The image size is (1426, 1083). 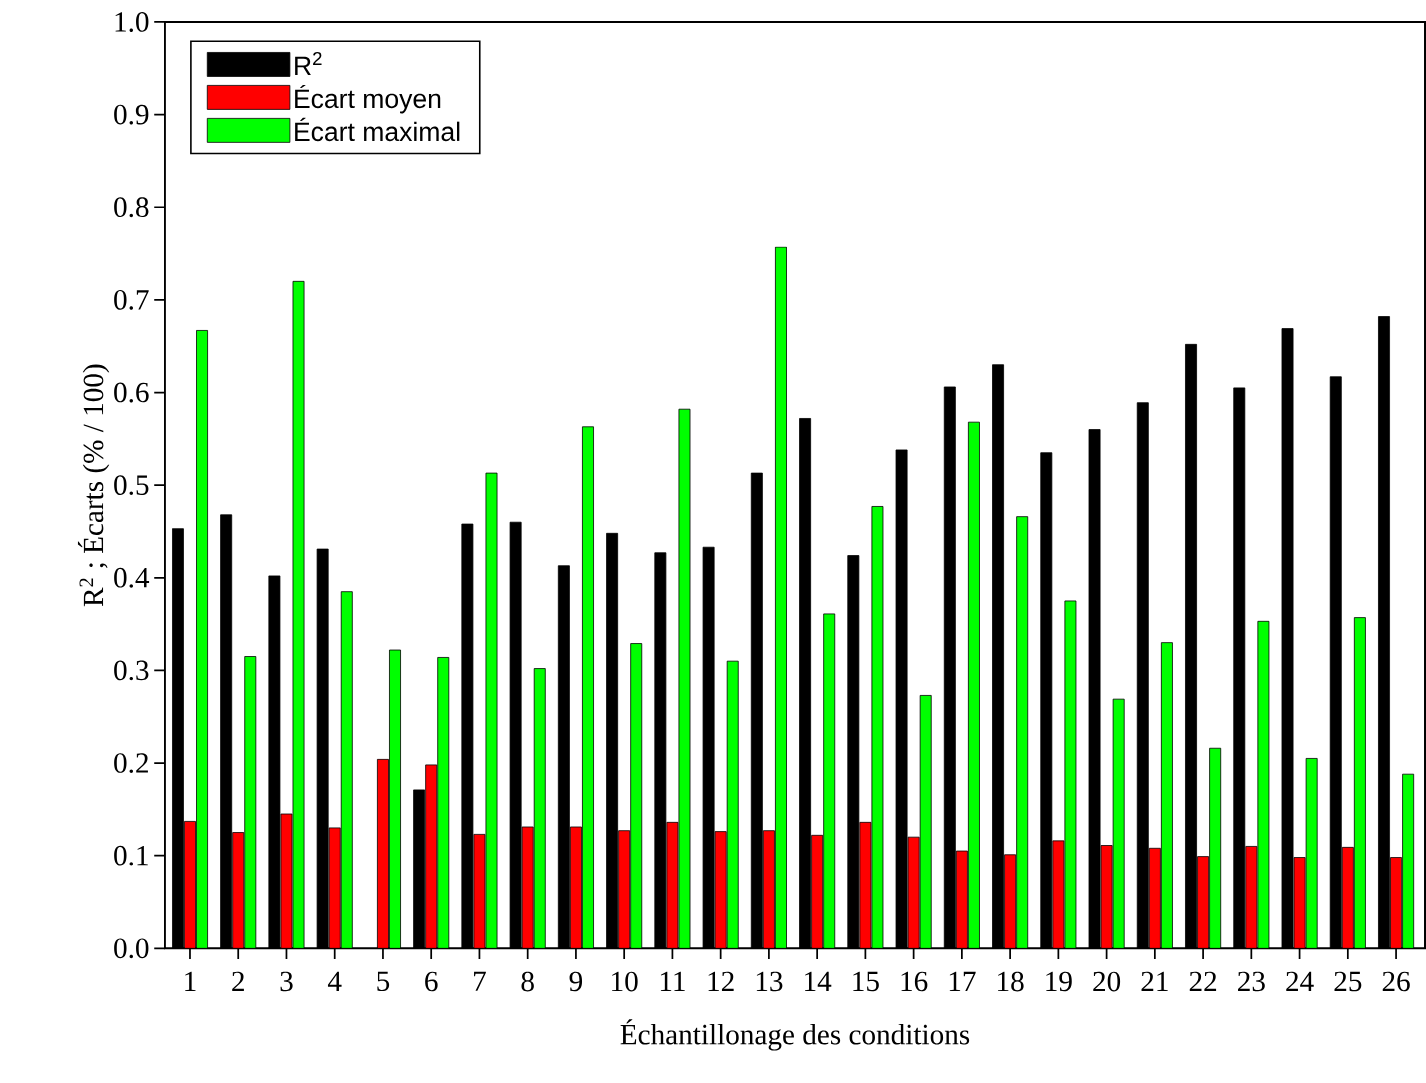 What do you see at coordinates (93, 485) in the screenshot?
I see `y-axis-title: R$^{2}$ ; Écarts (% / 100)` at bounding box center [93, 485].